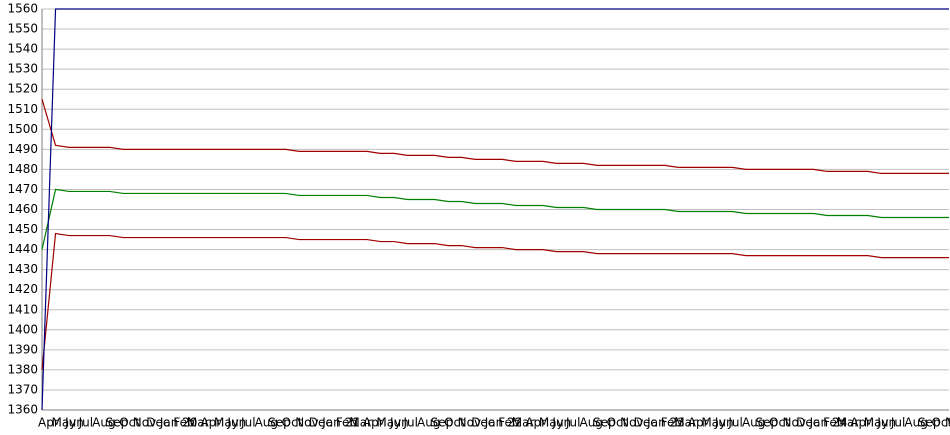 This screenshot has height=435, width=950. I want to click on y-tick-label: 1450, so click(22, 229).